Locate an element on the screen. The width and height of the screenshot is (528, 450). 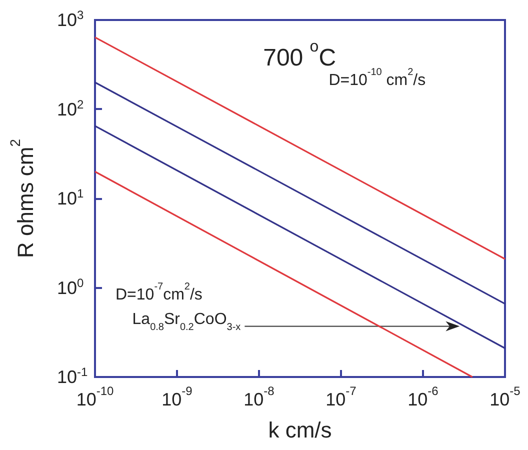
x-axis-title: k cm/s is located at coordinates (300, 430).